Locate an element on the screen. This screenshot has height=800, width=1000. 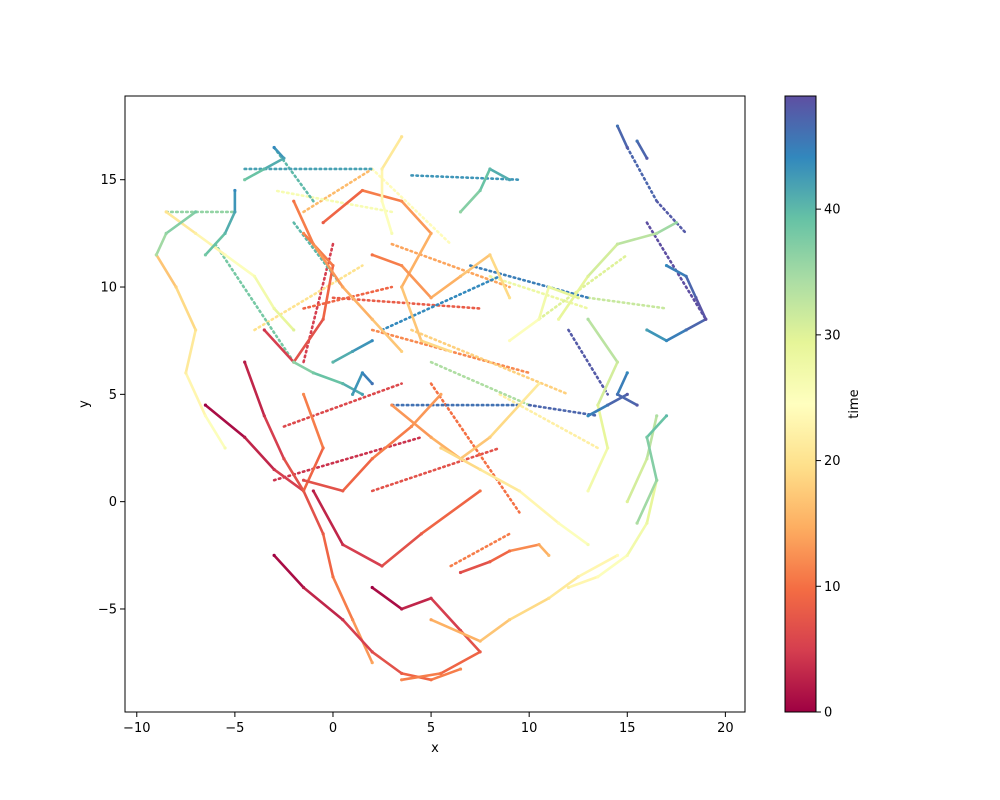
colorbar-tick-label: 20 is located at coordinates (832, 461).